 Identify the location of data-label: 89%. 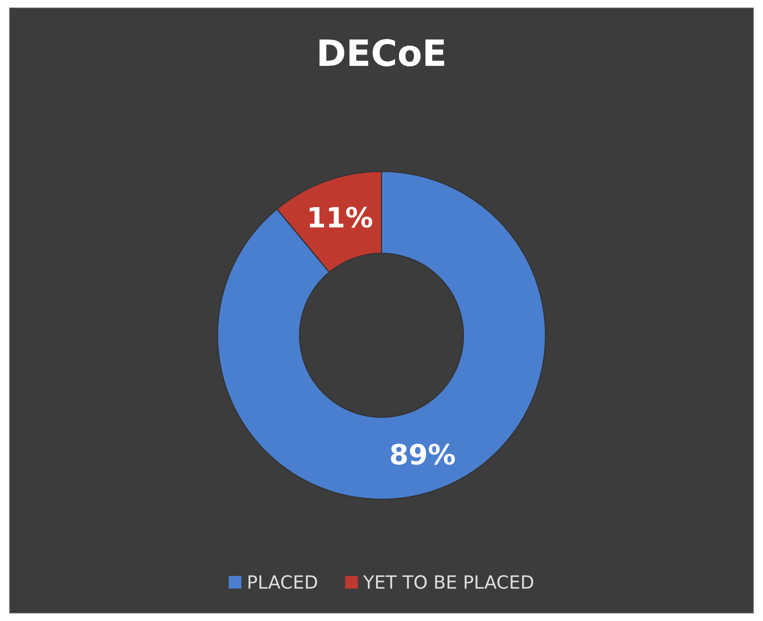
(422, 454).